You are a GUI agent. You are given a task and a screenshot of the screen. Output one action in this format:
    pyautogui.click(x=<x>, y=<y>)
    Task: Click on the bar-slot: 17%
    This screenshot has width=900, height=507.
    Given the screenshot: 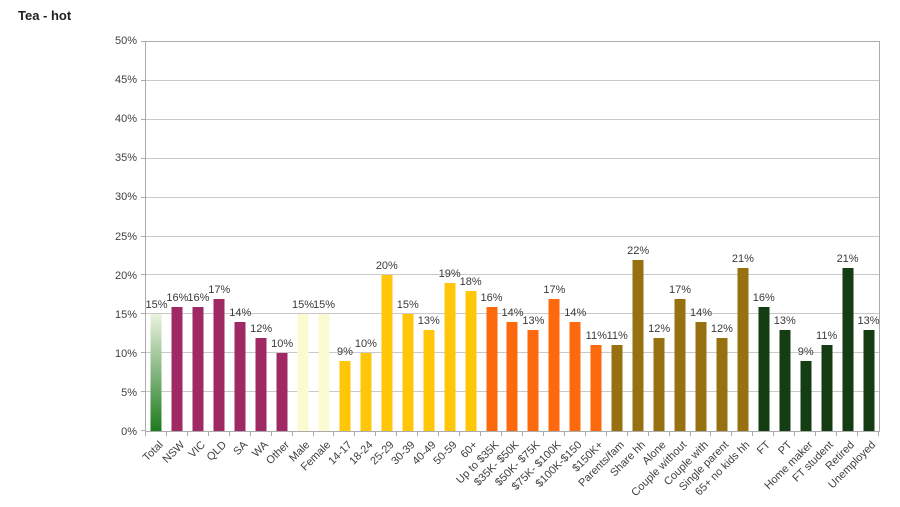 What is the action you would take?
    pyautogui.click(x=680, y=236)
    